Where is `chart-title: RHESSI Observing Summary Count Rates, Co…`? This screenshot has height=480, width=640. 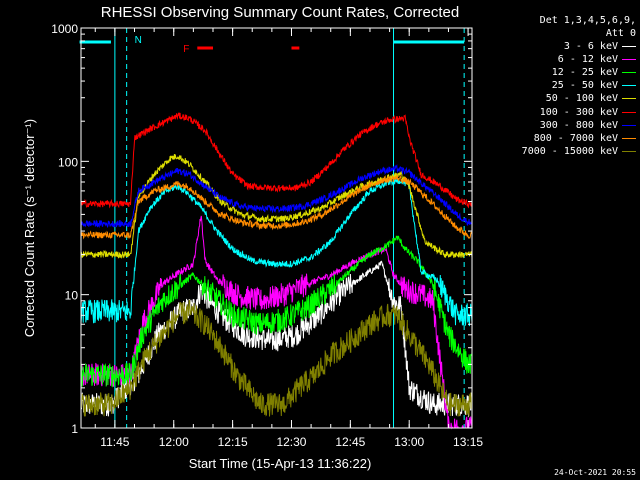 chart-title: RHESSI Observing Summary Count Rates, Co… is located at coordinates (280, 12).